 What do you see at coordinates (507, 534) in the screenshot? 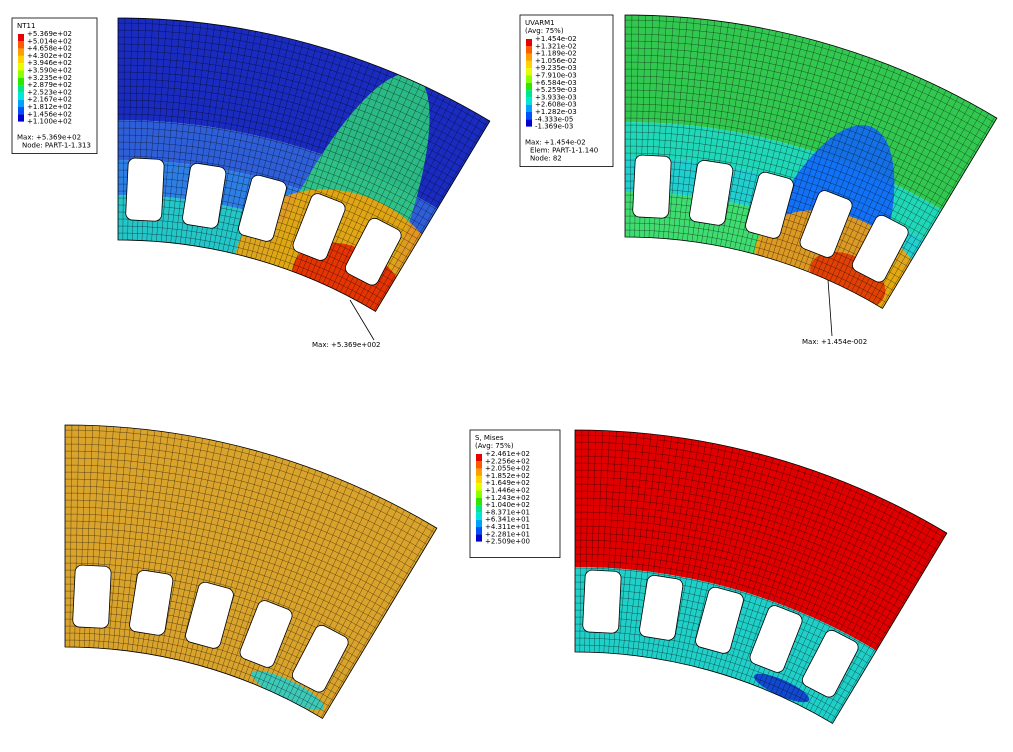
I see `legend-value: +2.281e+01` at bounding box center [507, 534].